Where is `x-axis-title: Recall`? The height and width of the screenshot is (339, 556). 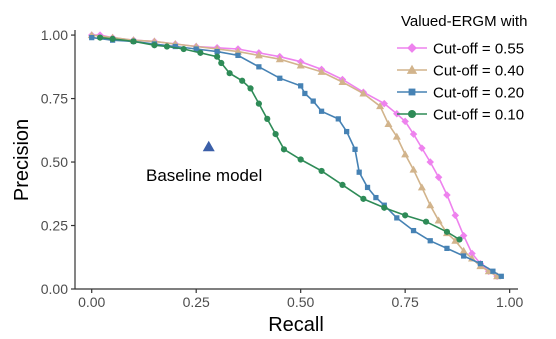 x-axis-title: Recall is located at coordinates (296, 325).